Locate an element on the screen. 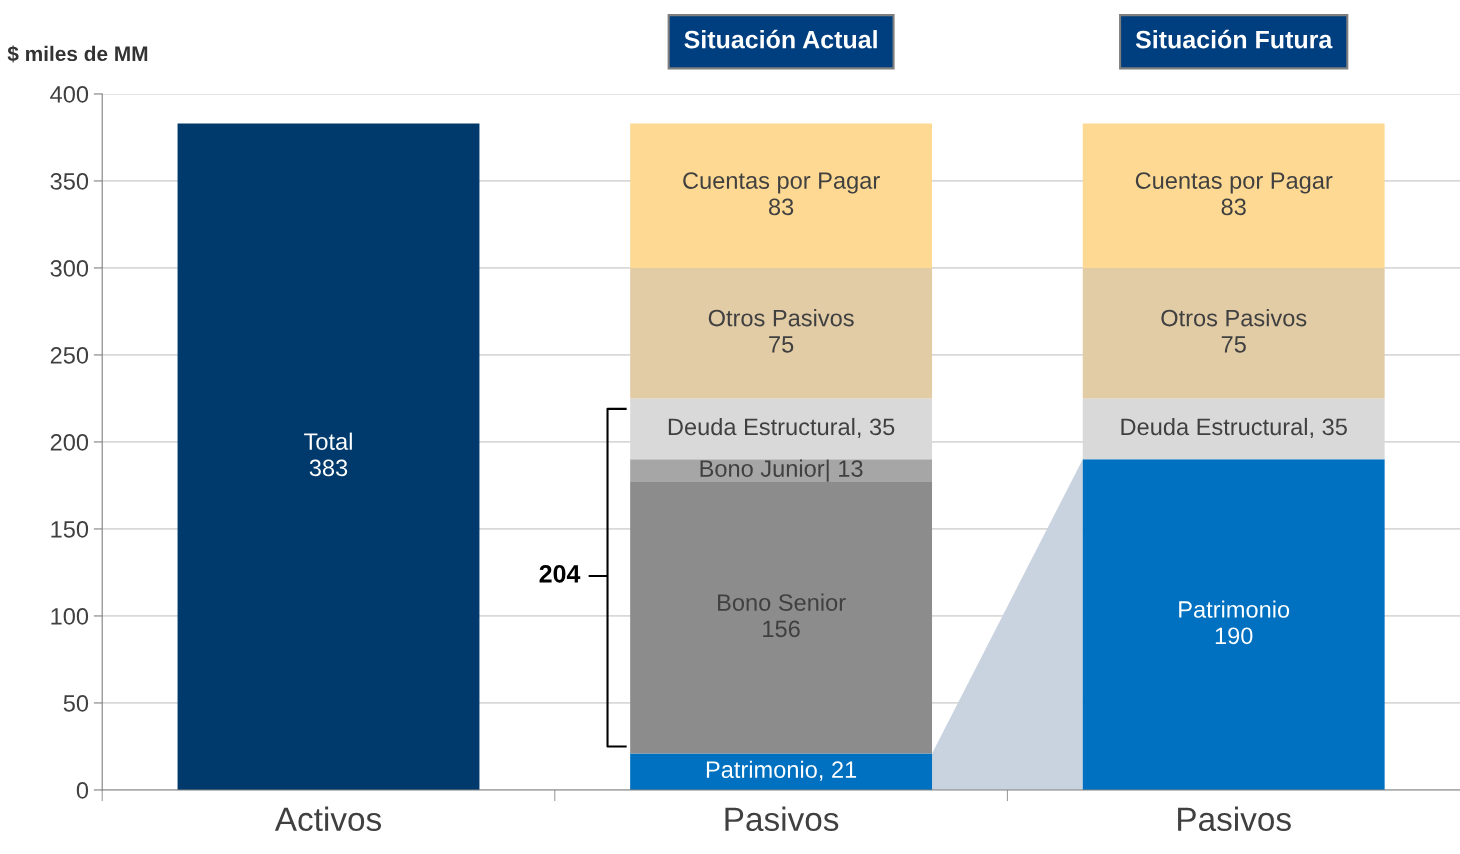  data-label: Patrimonio, 21 is located at coordinates (781, 770).